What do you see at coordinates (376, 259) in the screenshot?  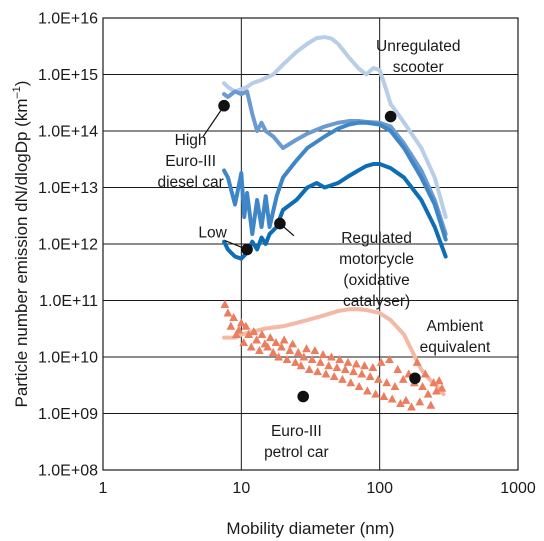 I see `annotation-line: motorcycle` at bounding box center [376, 259].